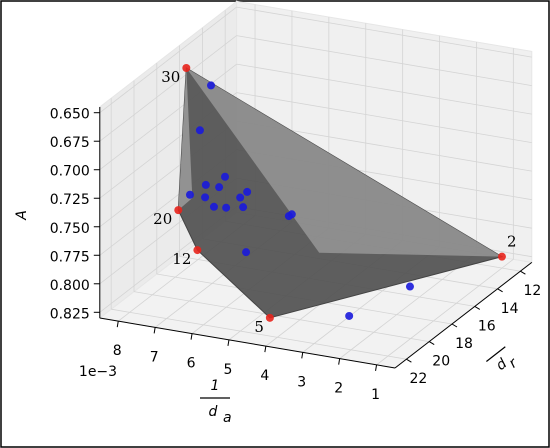 The width and height of the screenshot is (550, 448). I want to click on y-tick-label: 18, so click(464, 344).